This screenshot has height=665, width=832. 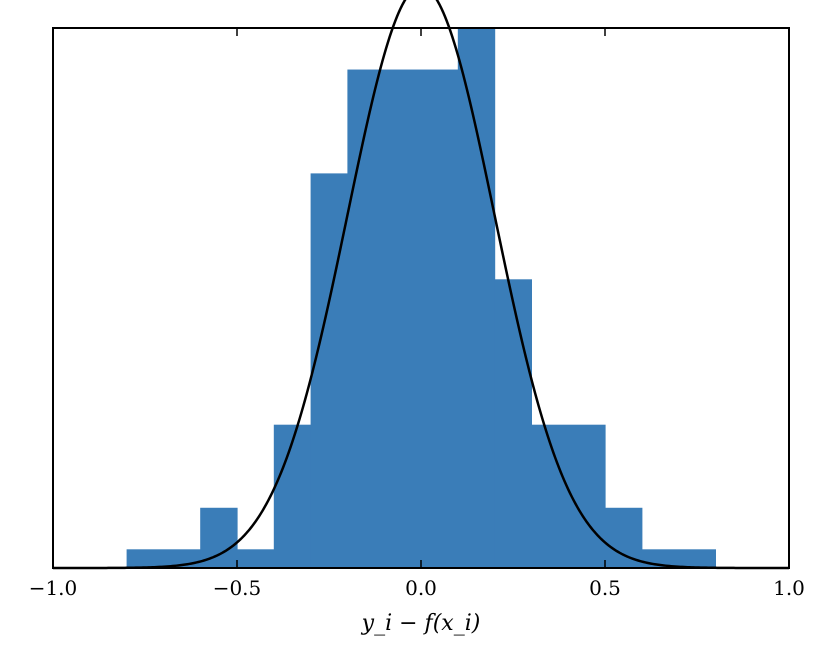 I want to click on x-tick-label-0: −1.0, so click(x=53, y=588).